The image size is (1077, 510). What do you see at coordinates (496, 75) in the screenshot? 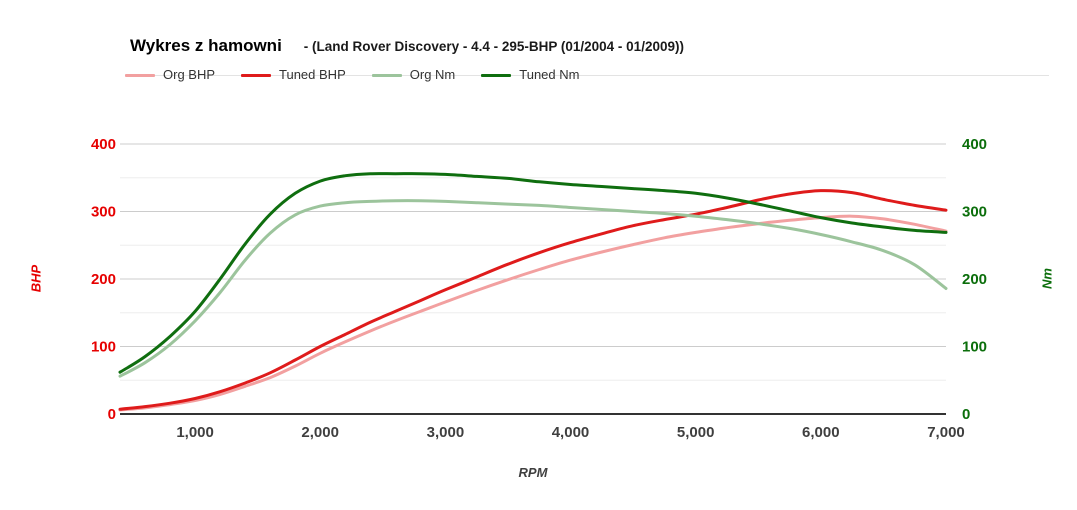
I see `tuned-nm-color-swatch` at bounding box center [496, 75].